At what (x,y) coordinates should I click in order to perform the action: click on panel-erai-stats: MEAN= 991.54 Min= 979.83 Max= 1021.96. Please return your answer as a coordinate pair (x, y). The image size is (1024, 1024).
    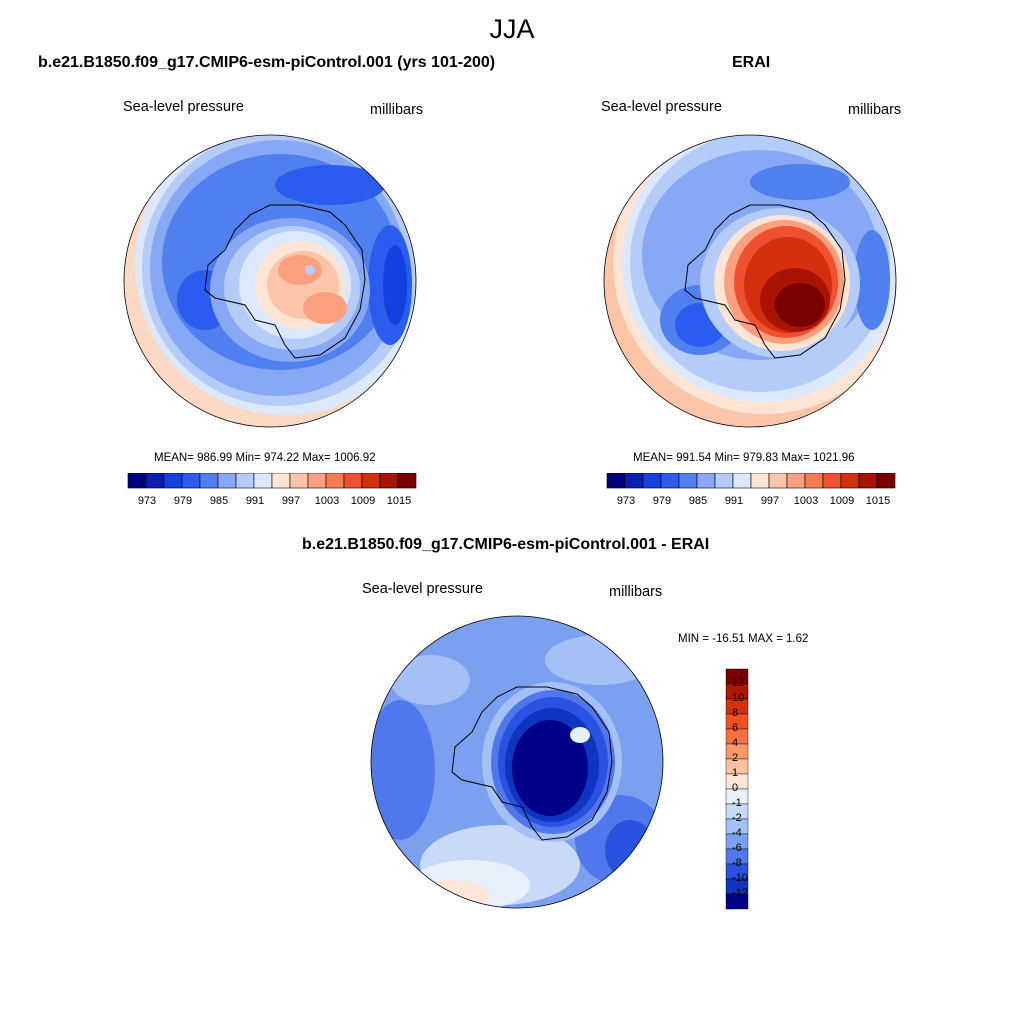
    Looking at the image, I should click on (744, 458).